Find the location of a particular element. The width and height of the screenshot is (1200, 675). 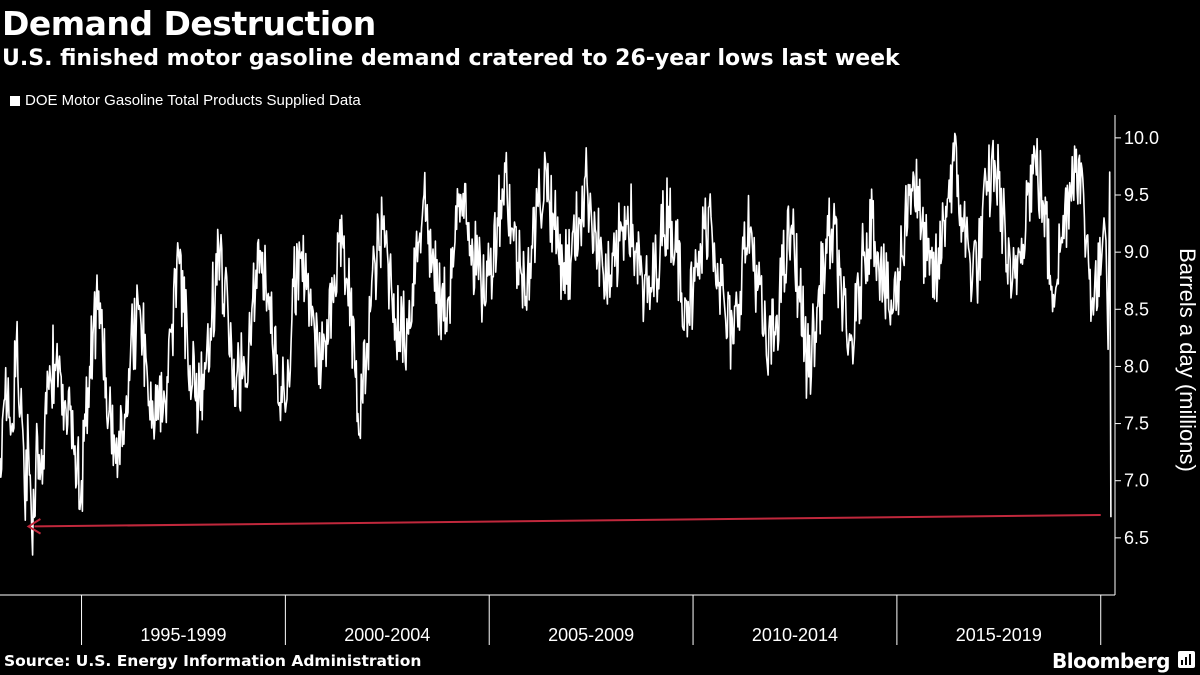

legend-swatch is located at coordinates (15, 100).